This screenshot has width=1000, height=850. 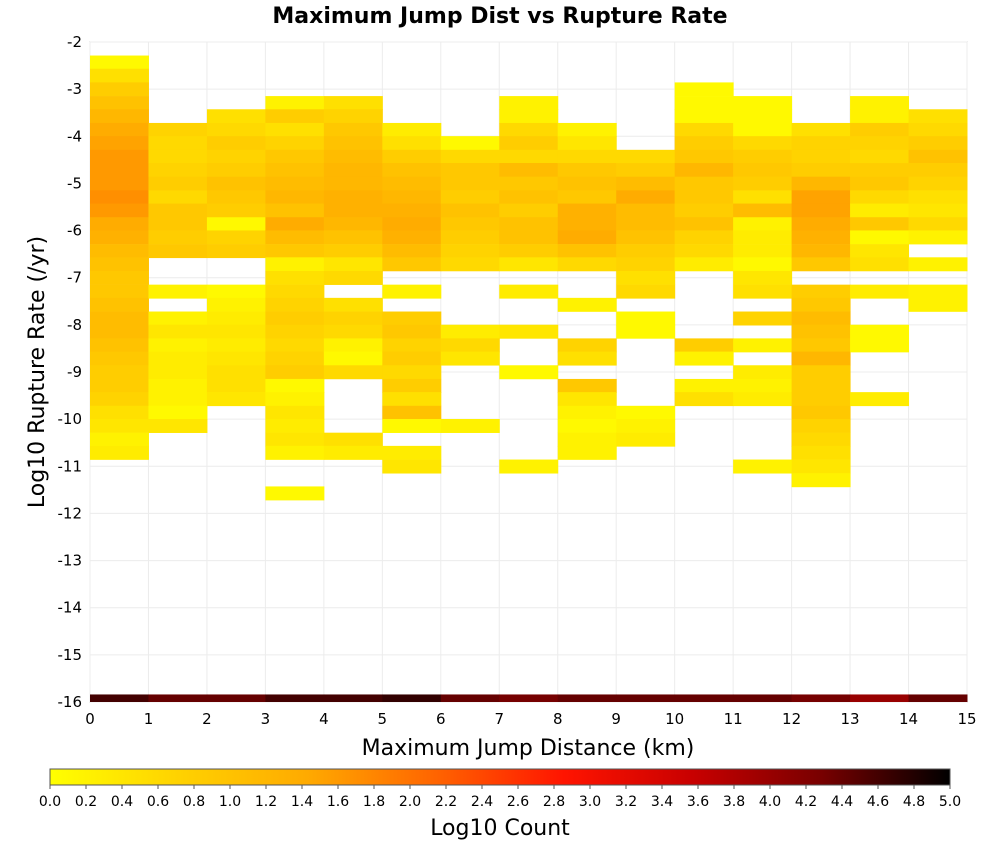 What do you see at coordinates (499, 16) in the screenshot?
I see `chart-title: Maximum Jump Dist vs Rupture Rate` at bounding box center [499, 16].